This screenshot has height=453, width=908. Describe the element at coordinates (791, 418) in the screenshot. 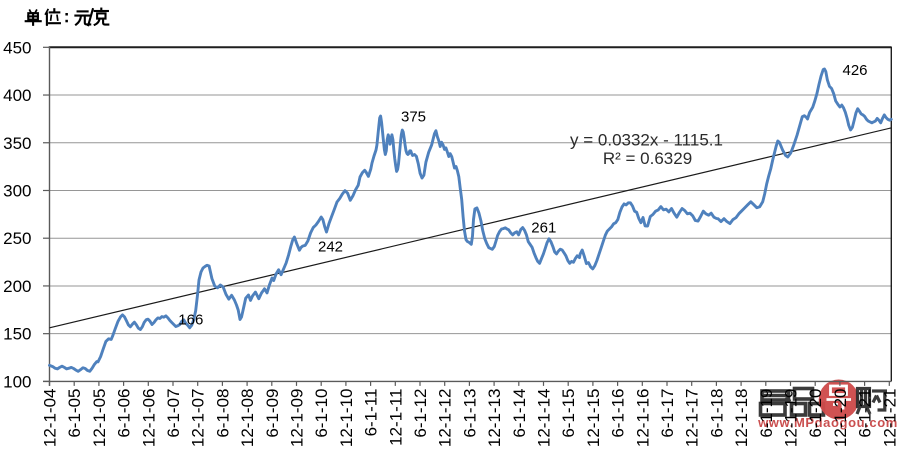

I see `svg-text: 12-1-19` at that location.